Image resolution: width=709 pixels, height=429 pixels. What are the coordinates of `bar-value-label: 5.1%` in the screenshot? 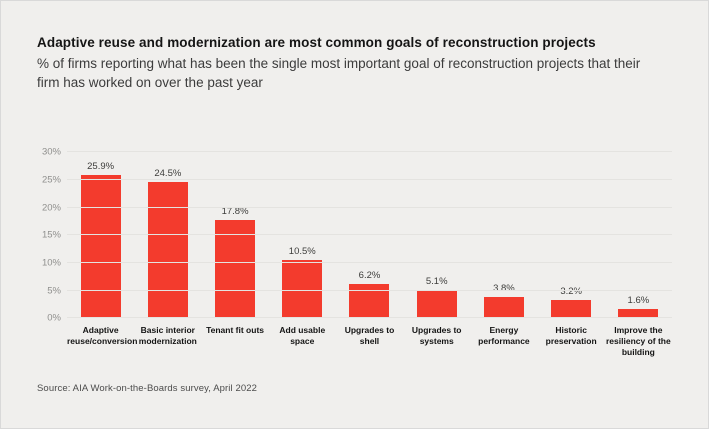 It's located at (436, 282).